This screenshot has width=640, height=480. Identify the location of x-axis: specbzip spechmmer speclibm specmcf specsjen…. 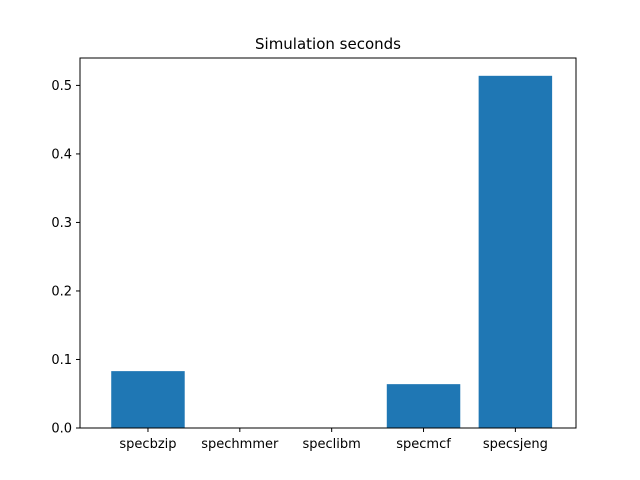
(333, 440).